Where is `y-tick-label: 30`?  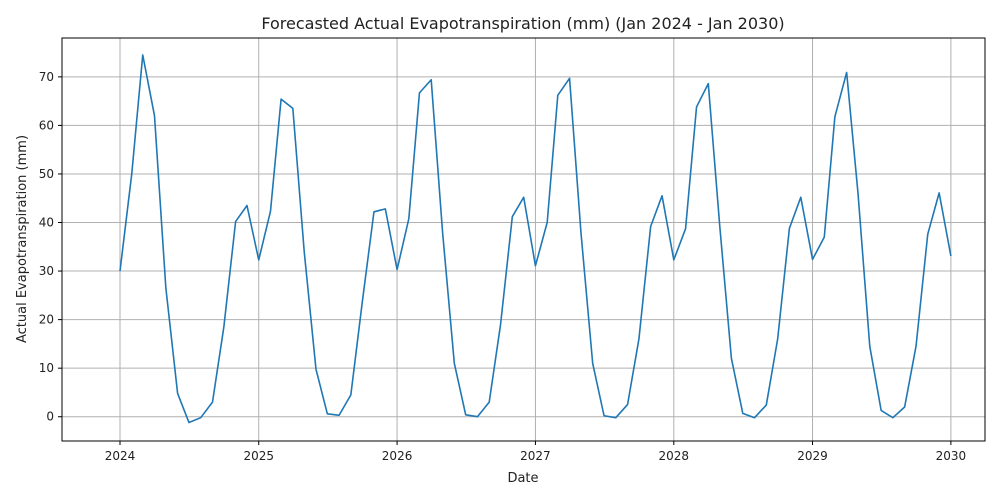 y-tick-label: 30 is located at coordinates (46, 271).